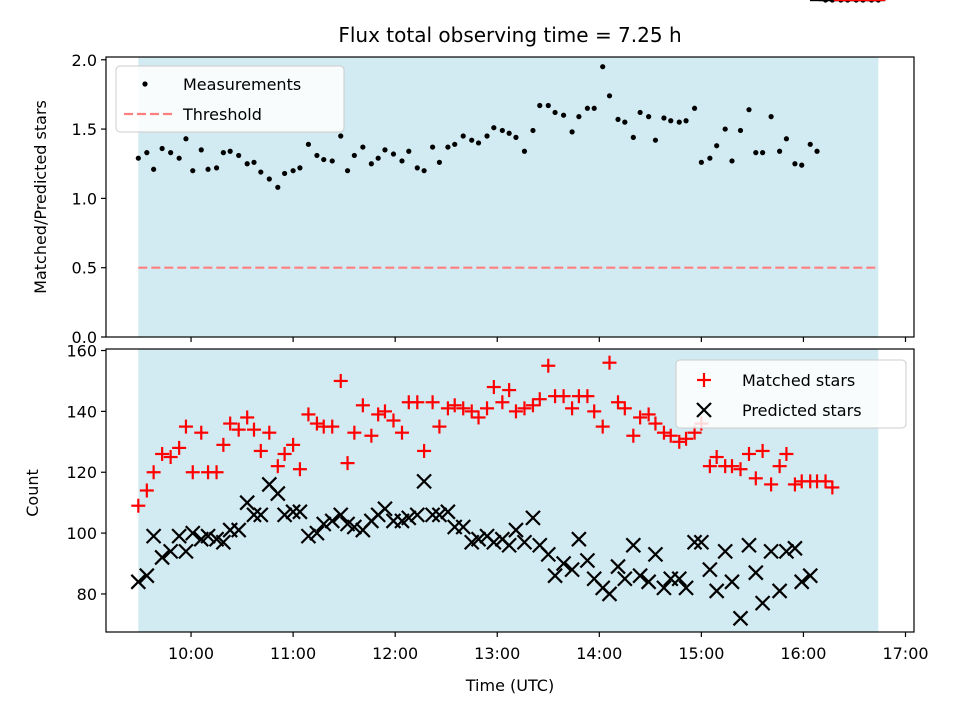 The height and width of the screenshot is (720, 960). I want to click on bottom-y-ticks: 80 100 120 140 160, so click(86, 473).